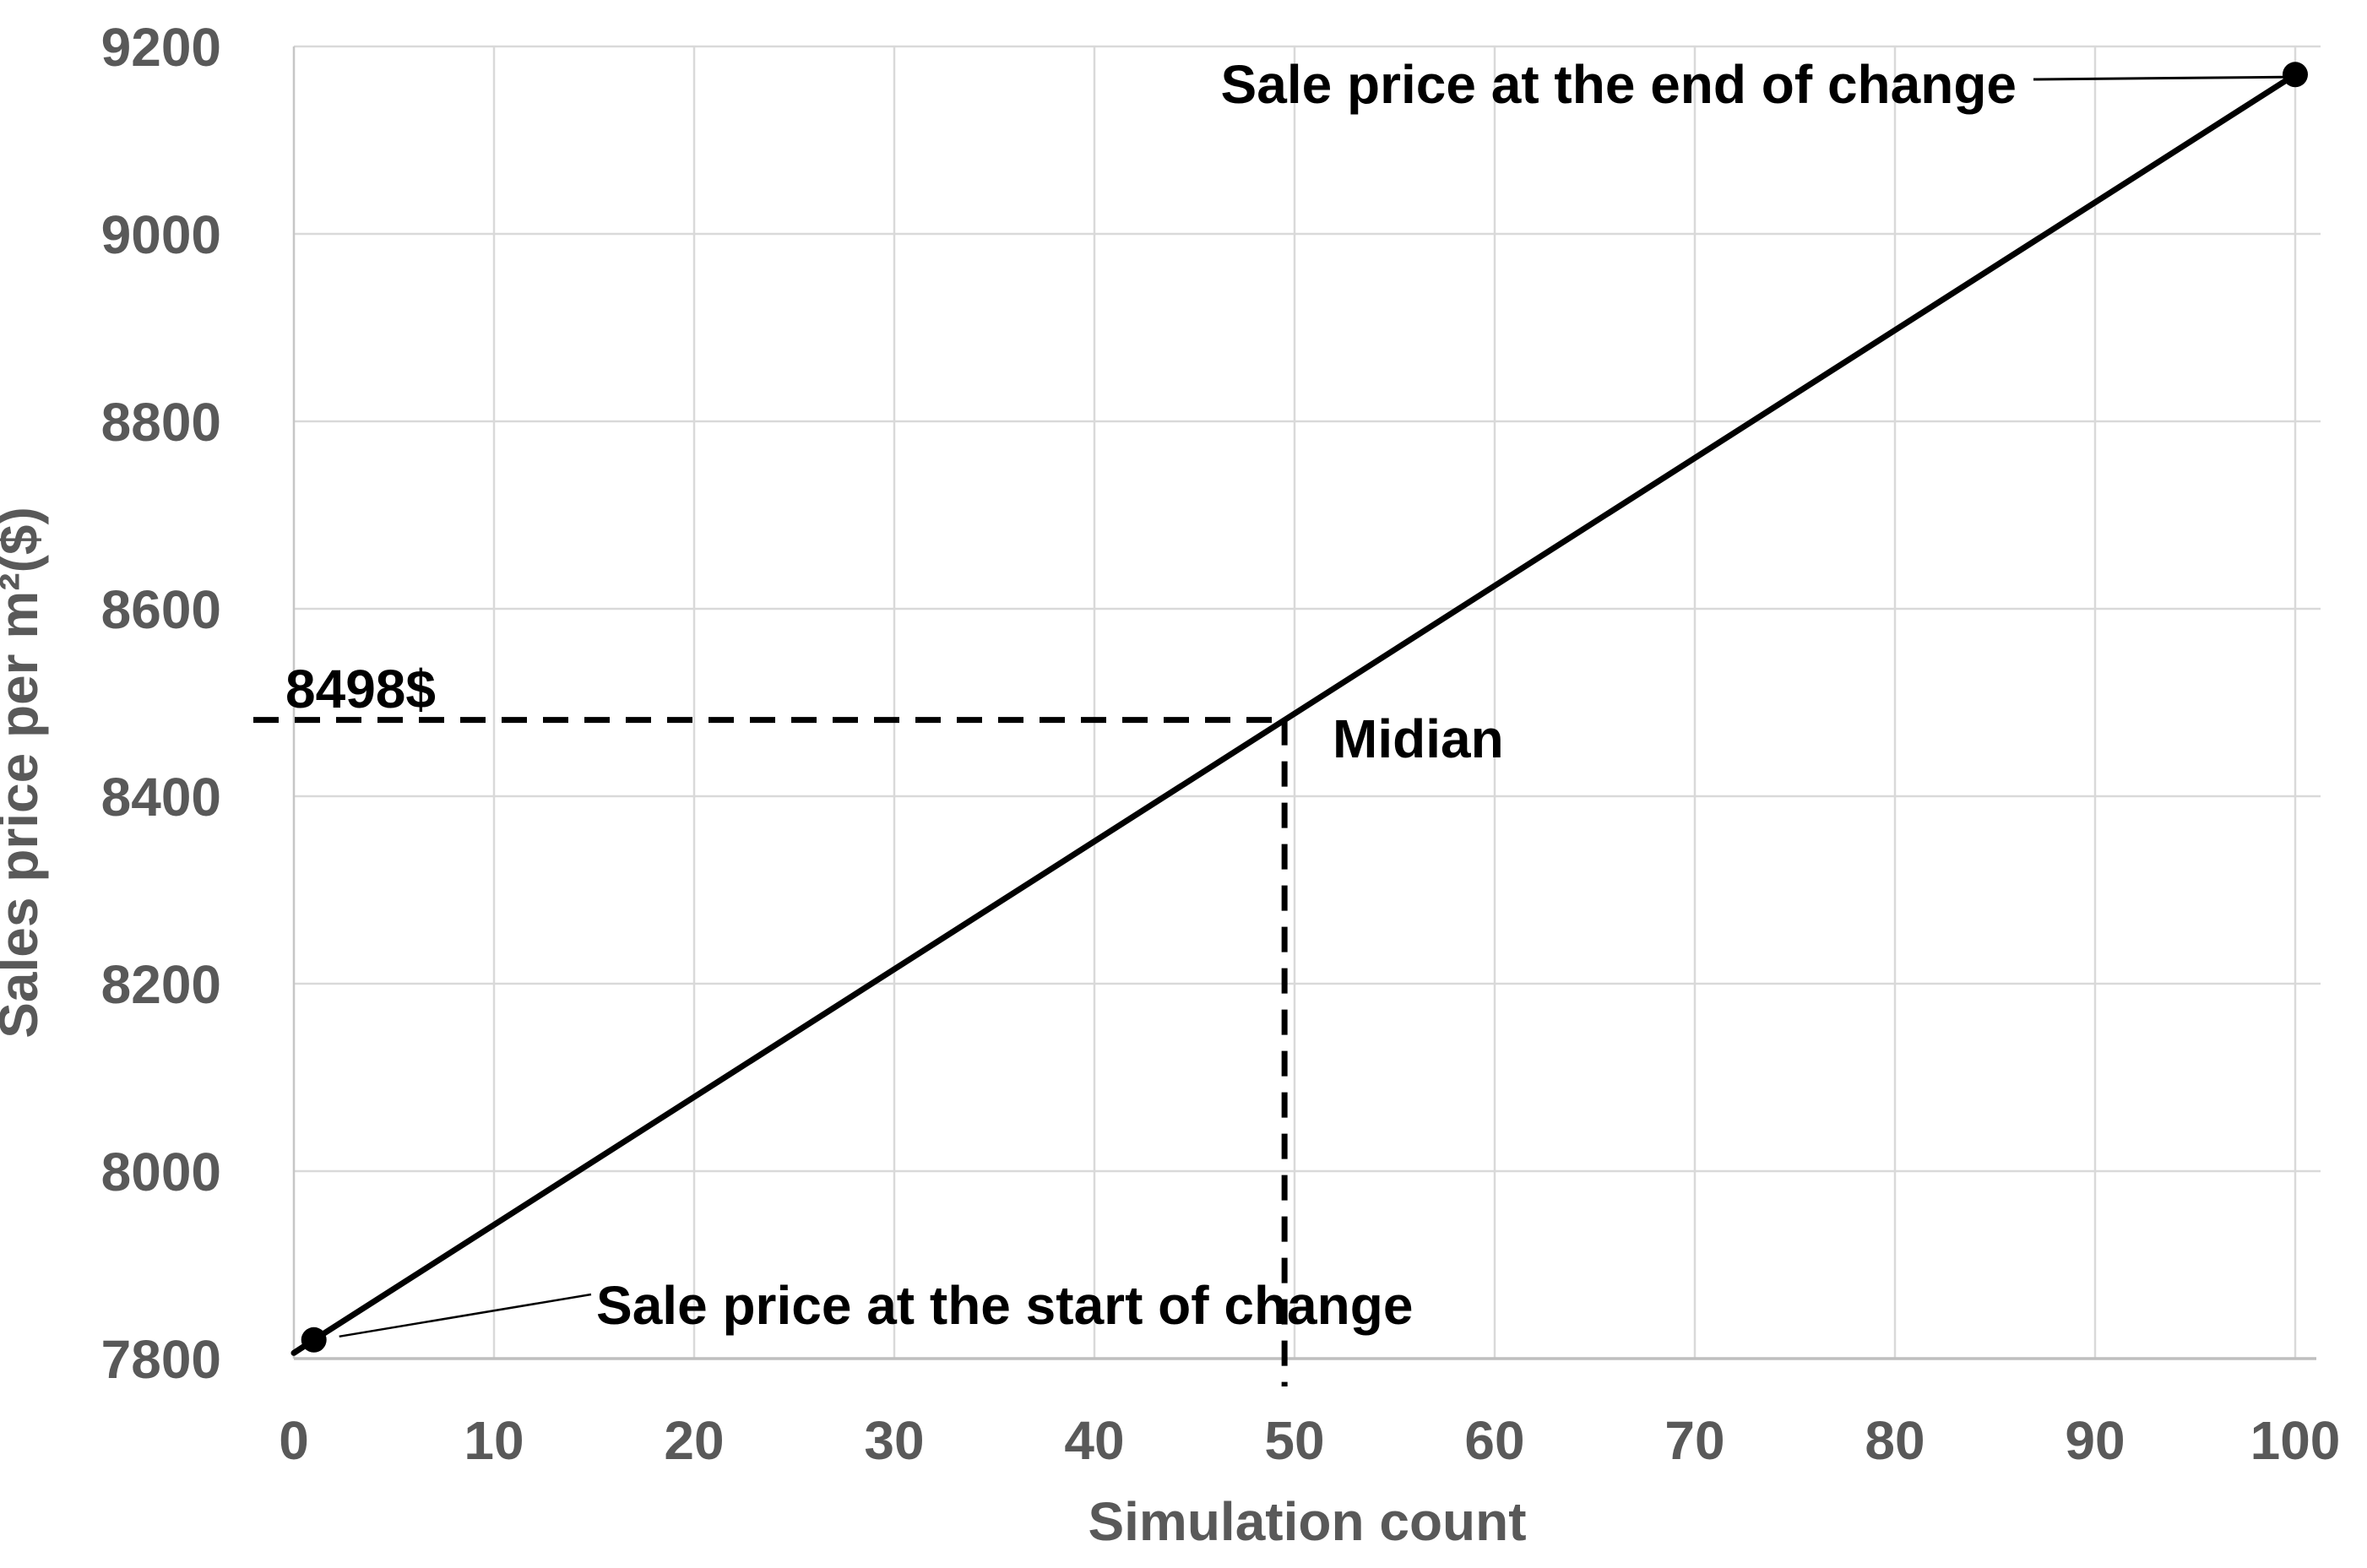 This screenshot has width=2367, height=1568. Describe the element at coordinates (2295, 75) in the screenshot. I see `data-point-marker-end` at that location.